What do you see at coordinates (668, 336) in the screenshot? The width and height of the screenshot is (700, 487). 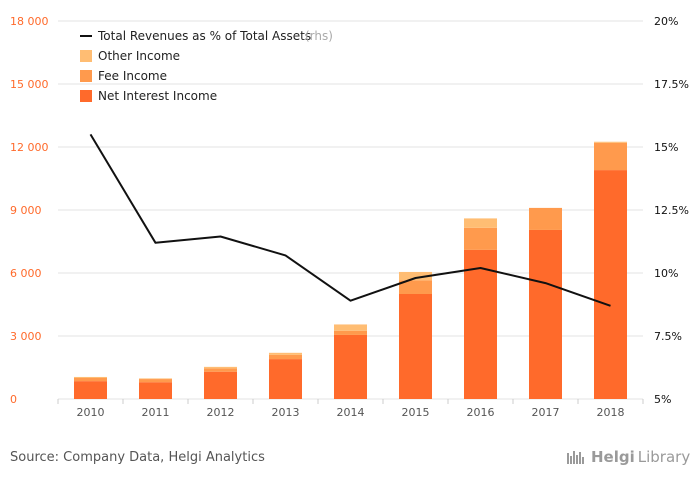 I see `y2-tick-label: 7.5%` at bounding box center [668, 336].